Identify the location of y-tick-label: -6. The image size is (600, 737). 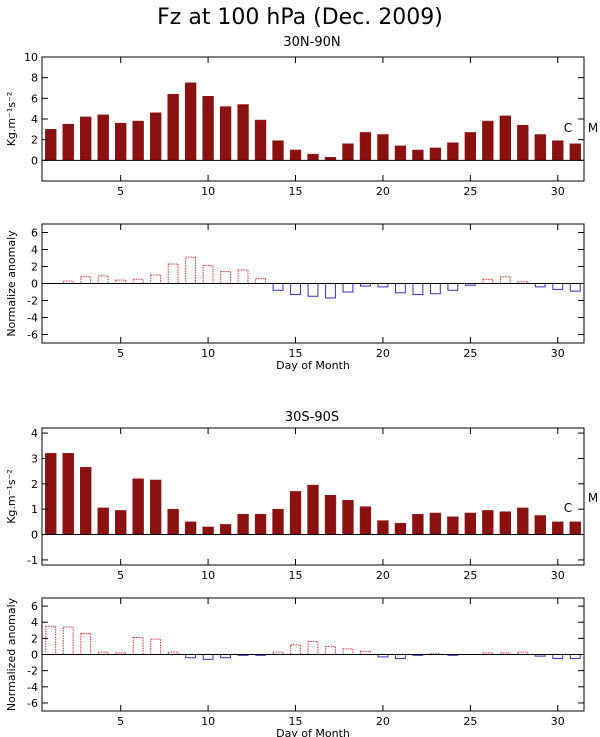
(32, 703).